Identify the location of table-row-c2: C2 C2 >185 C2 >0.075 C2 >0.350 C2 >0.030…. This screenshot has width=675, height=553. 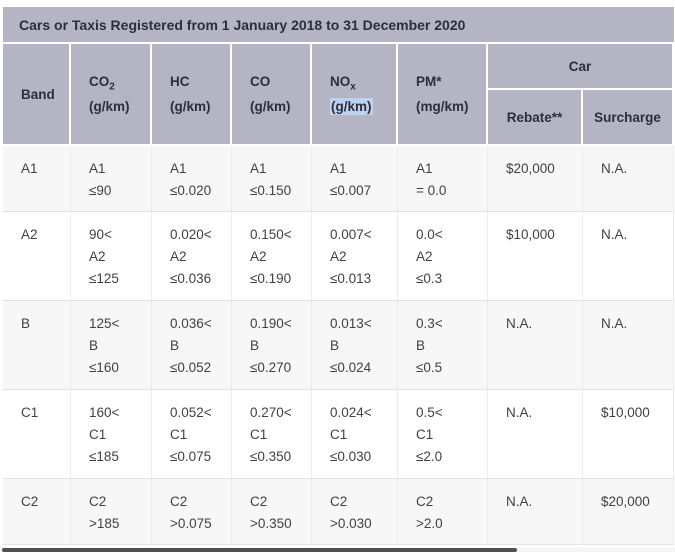
(339, 512).